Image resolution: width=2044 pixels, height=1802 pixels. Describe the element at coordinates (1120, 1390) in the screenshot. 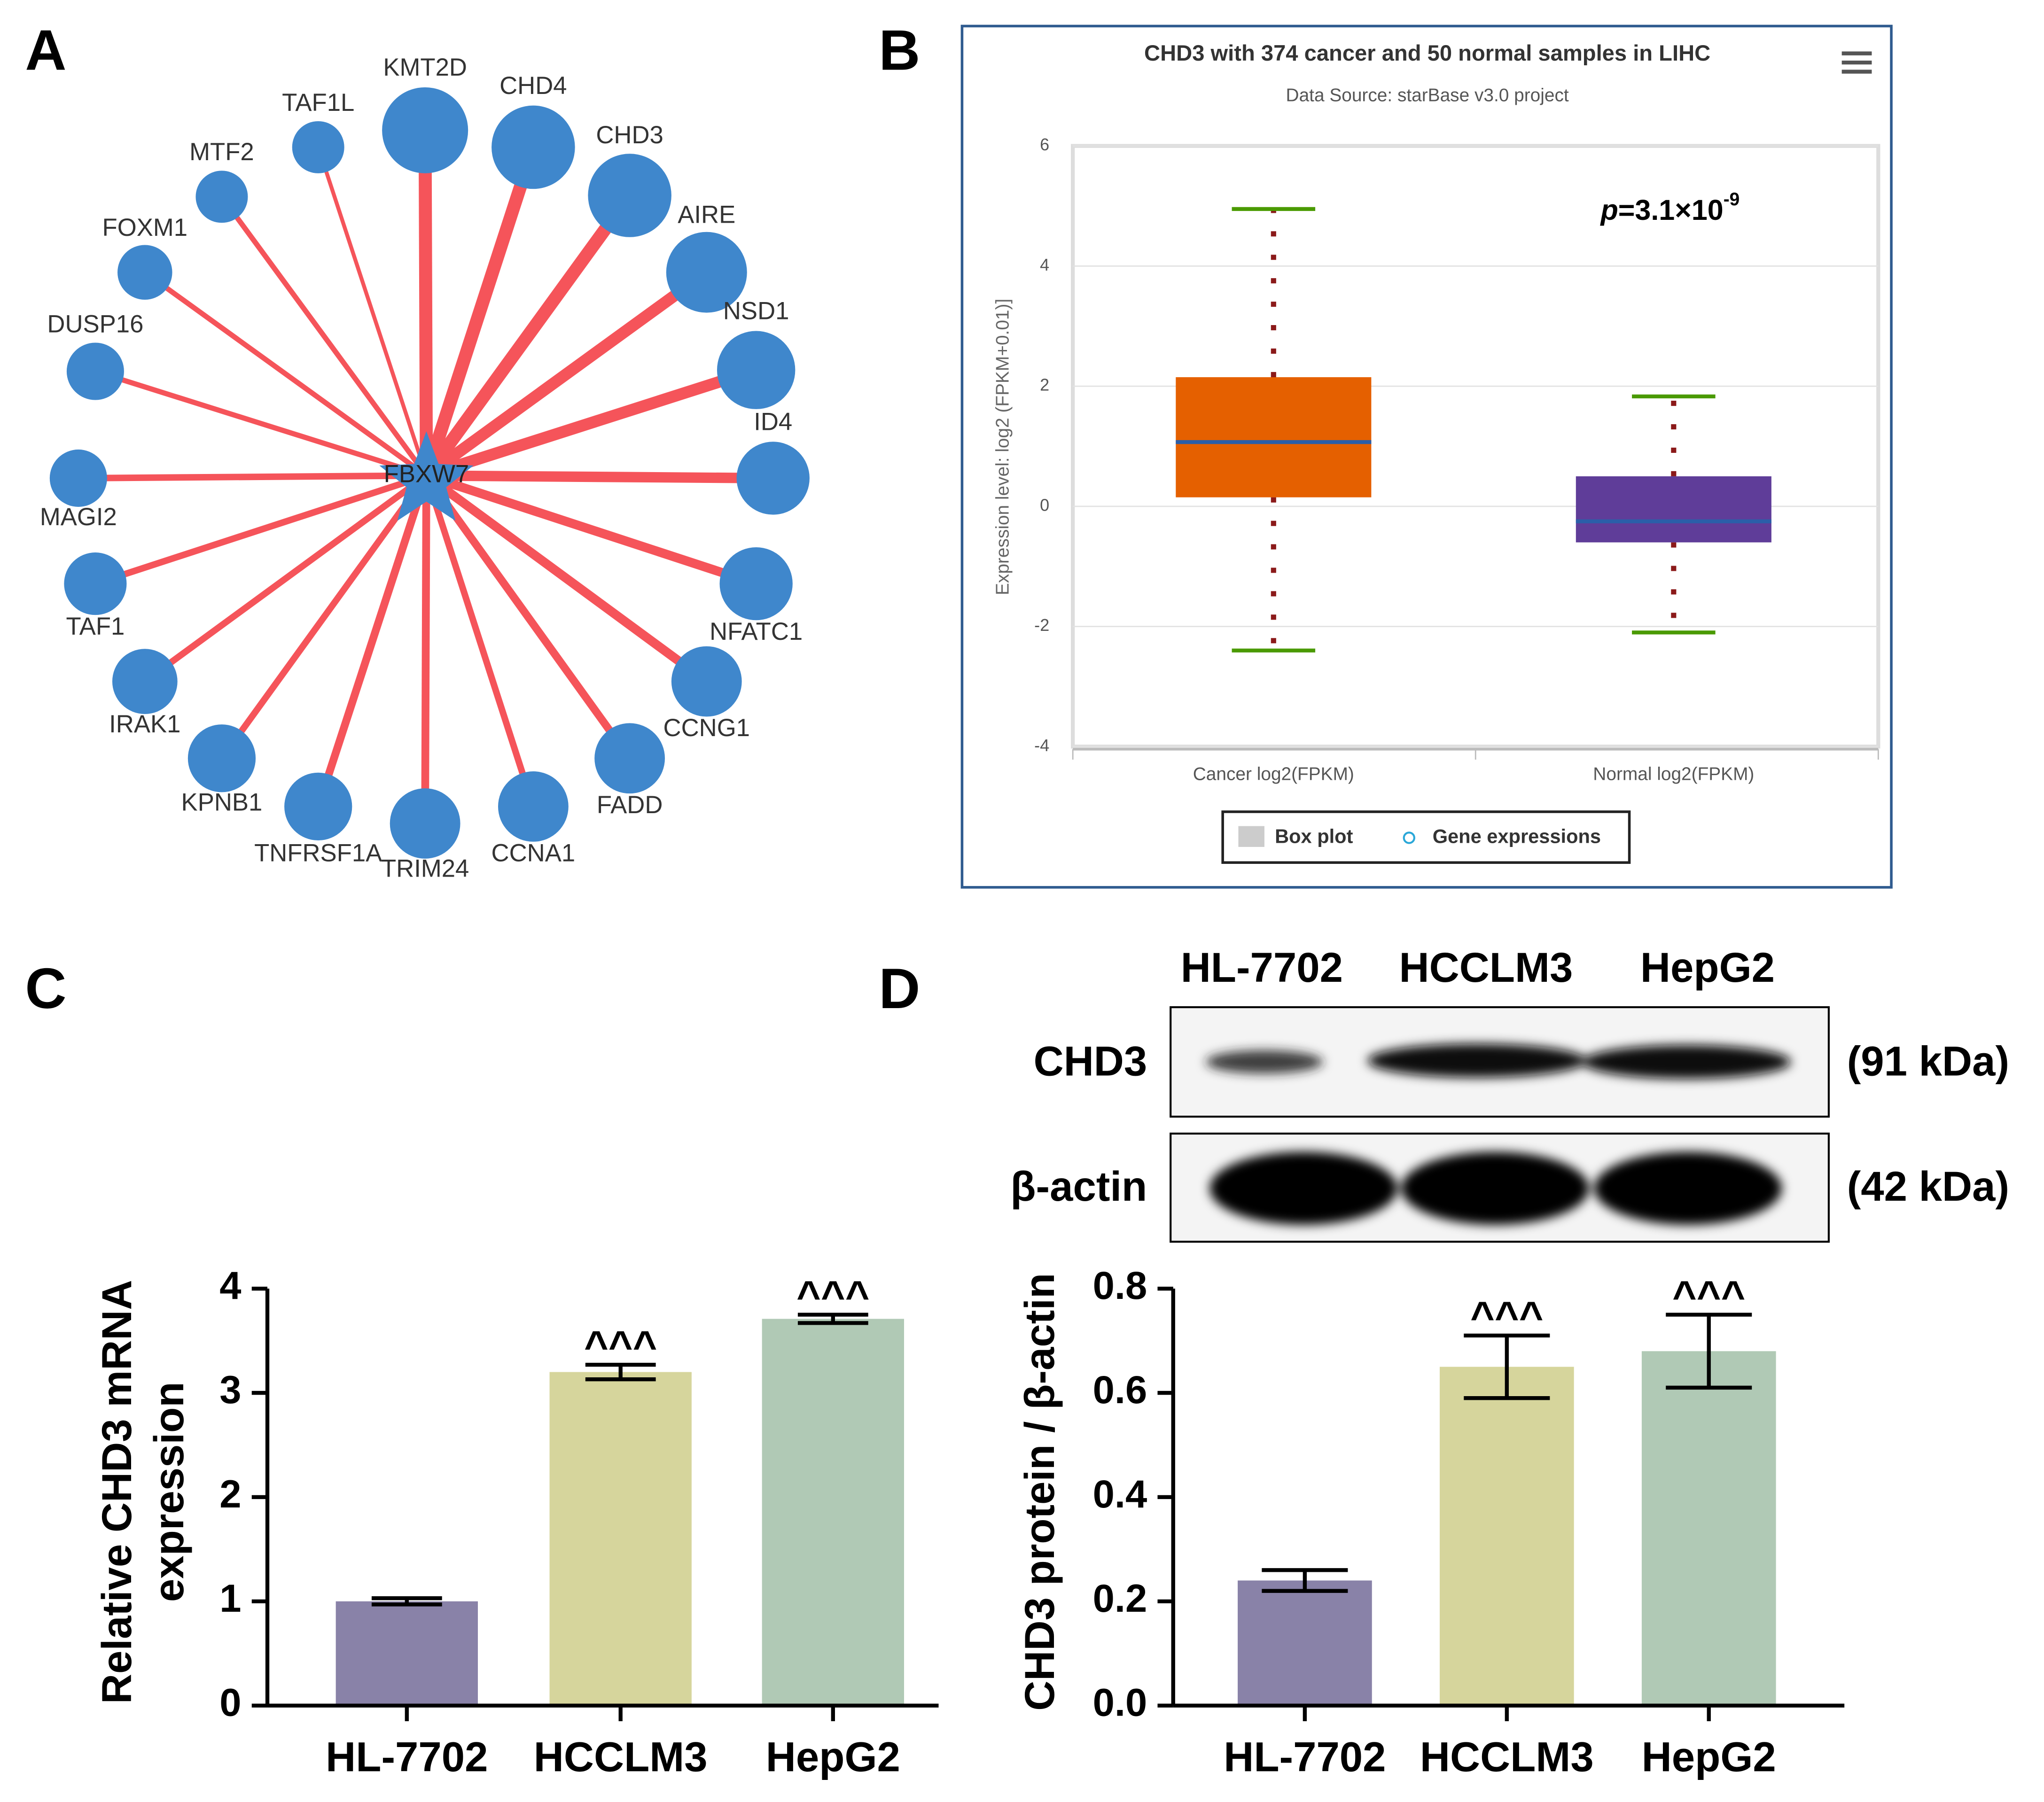

I see `y-tick-label: 0.6` at that location.